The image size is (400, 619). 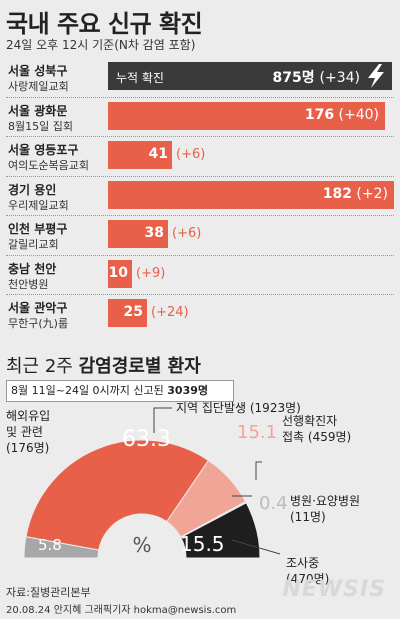 I want to click on slice-name-line: 지역 집단발생 (1923명), so click(x=238, y=408).